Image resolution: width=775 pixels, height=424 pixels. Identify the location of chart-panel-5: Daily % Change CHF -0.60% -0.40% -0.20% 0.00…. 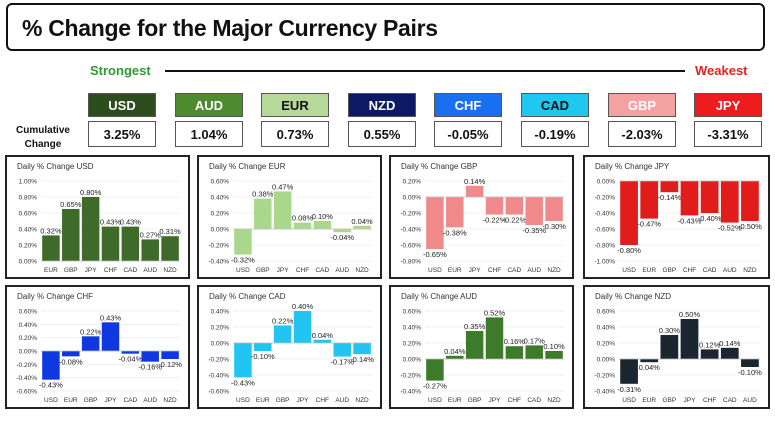
(97, 347).